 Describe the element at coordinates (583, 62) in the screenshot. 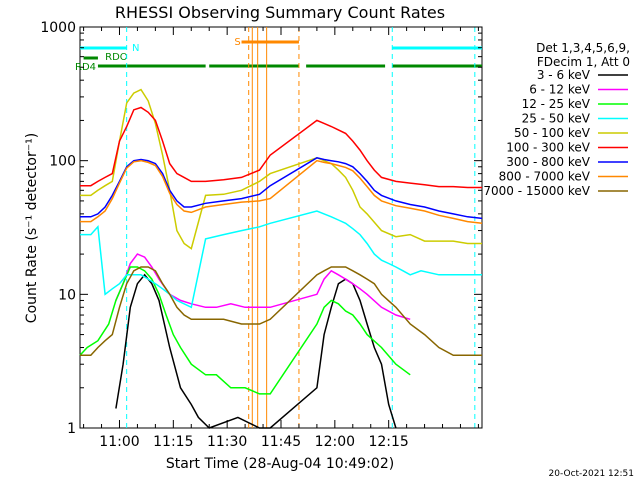

I see `legend-header-line2: FDecim 1, Att 0` at that location.